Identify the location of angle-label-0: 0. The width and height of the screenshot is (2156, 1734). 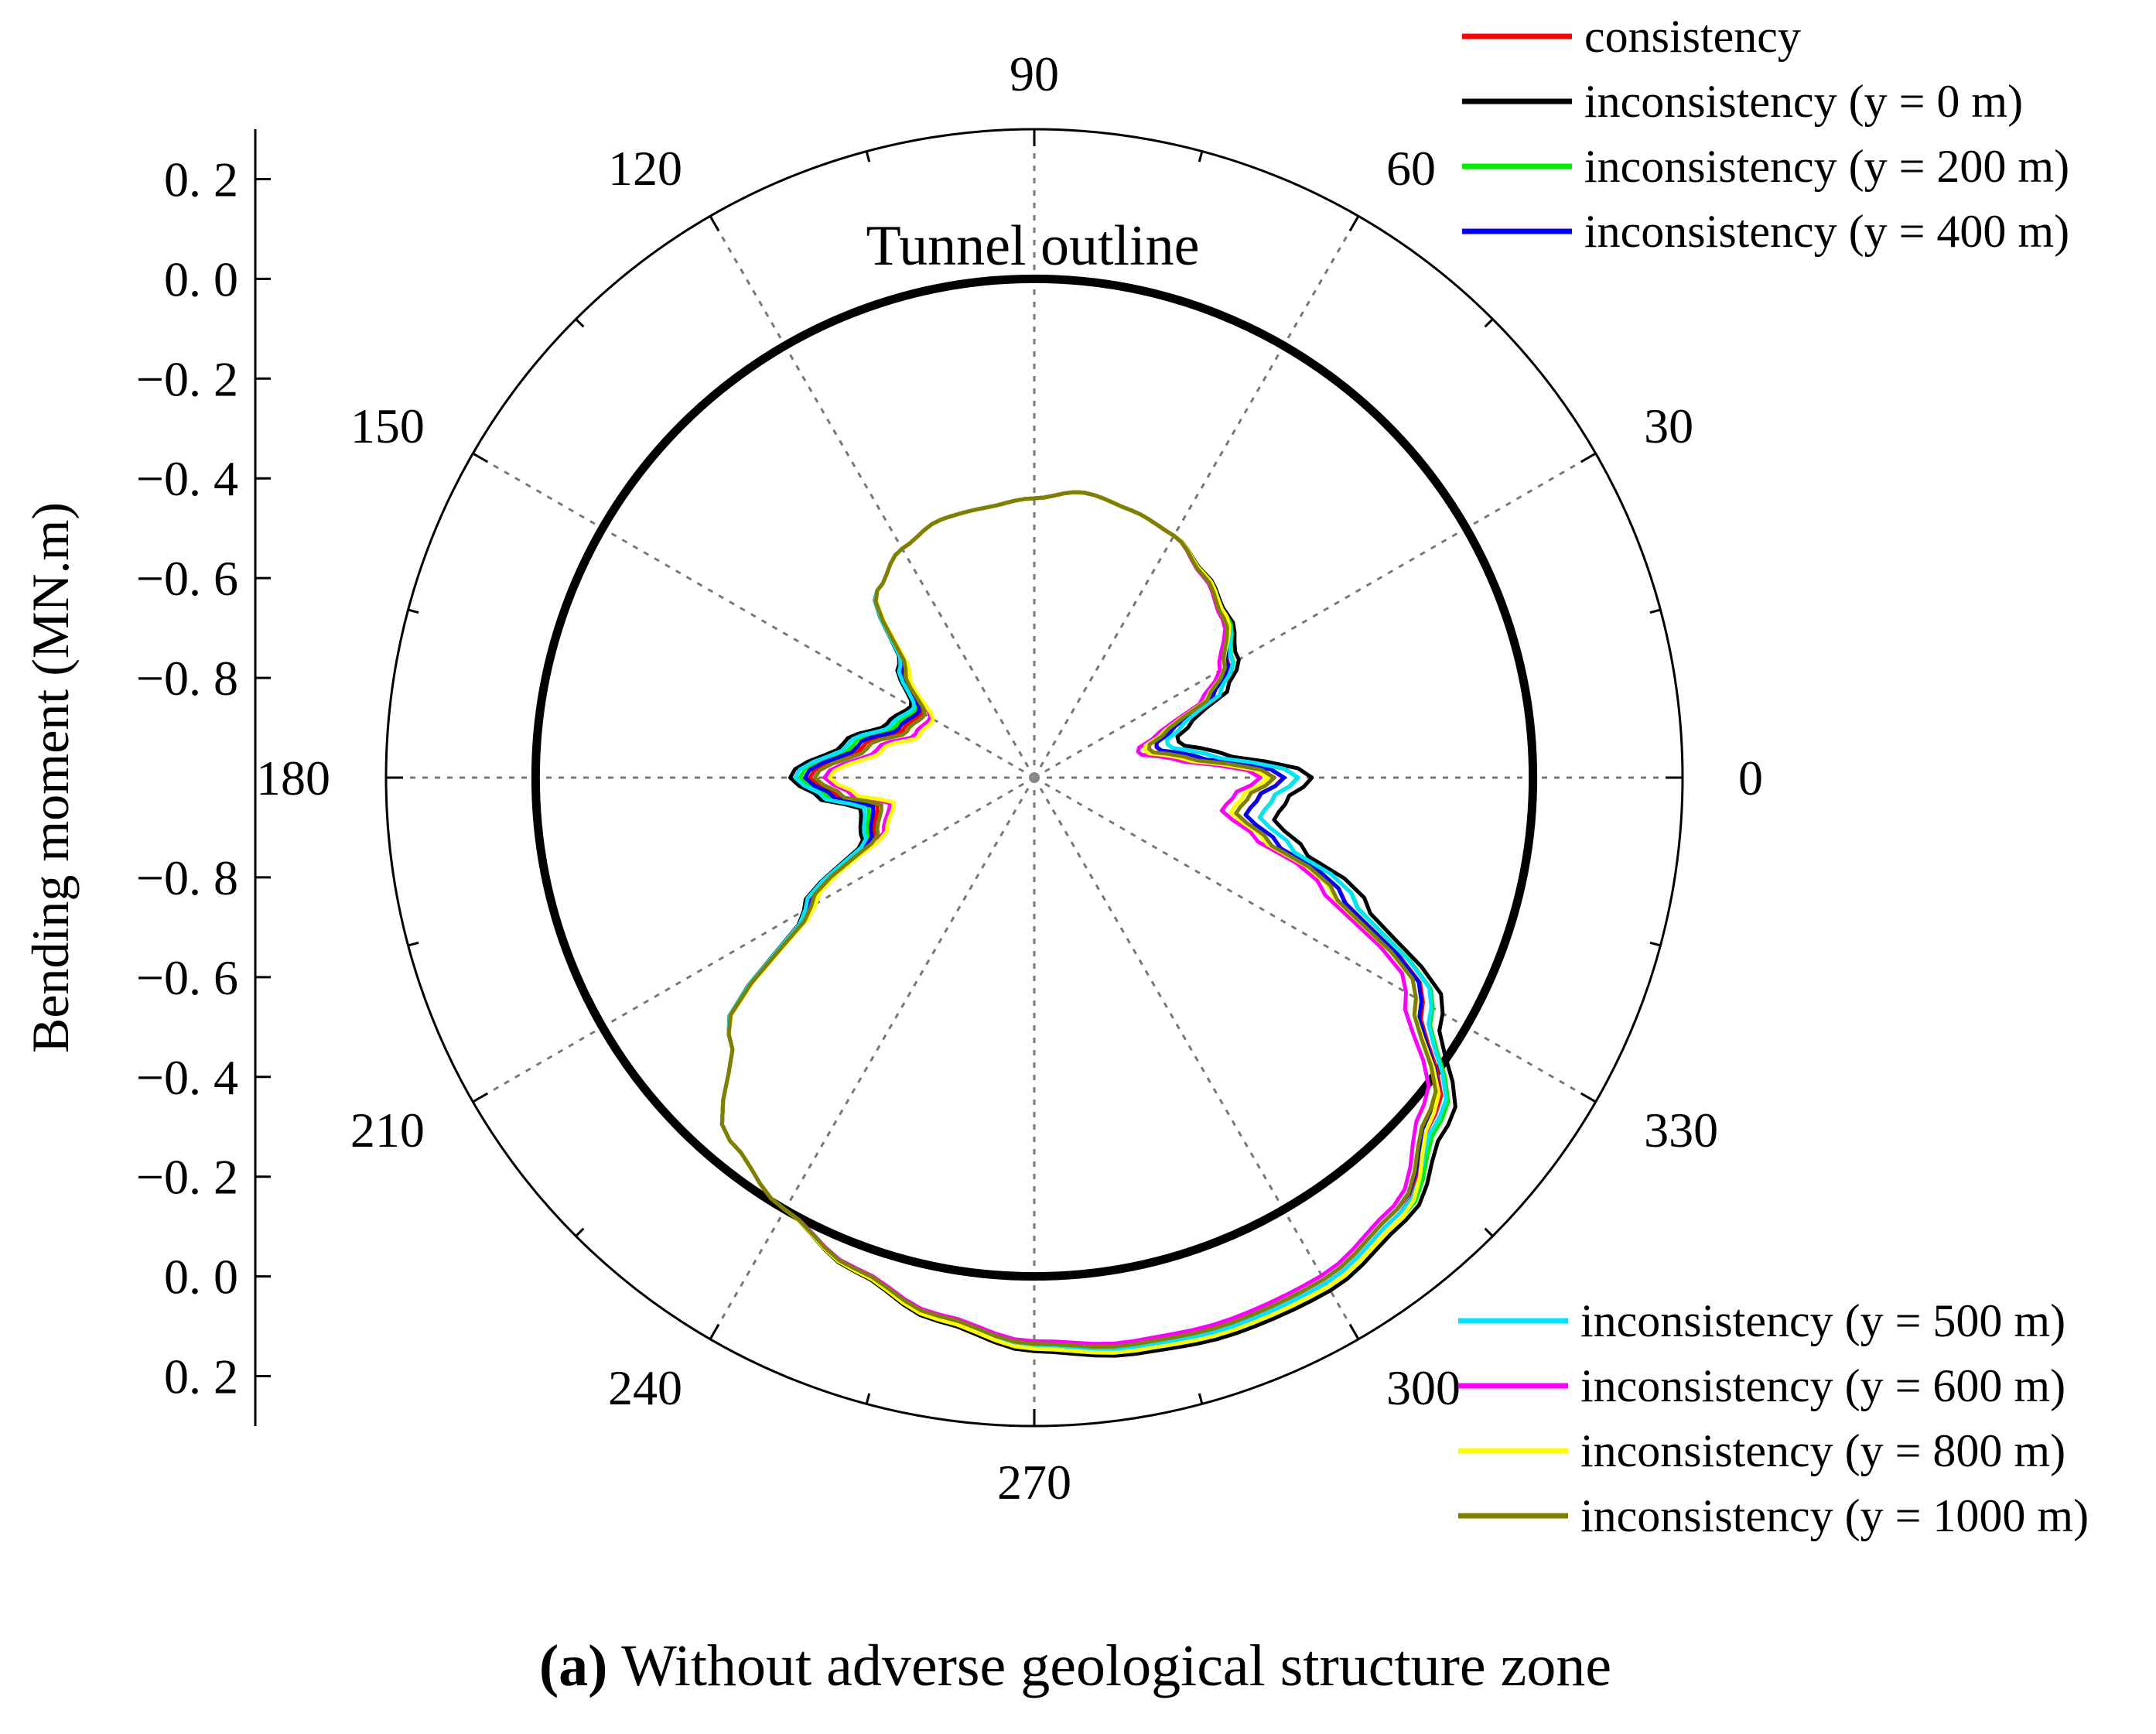
(1750, 778).